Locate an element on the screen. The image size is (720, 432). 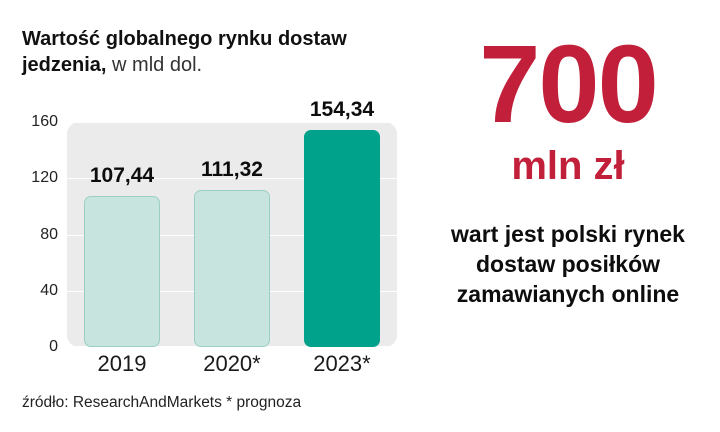
headline-unit: mln zł is located at coordinates (568, 166).